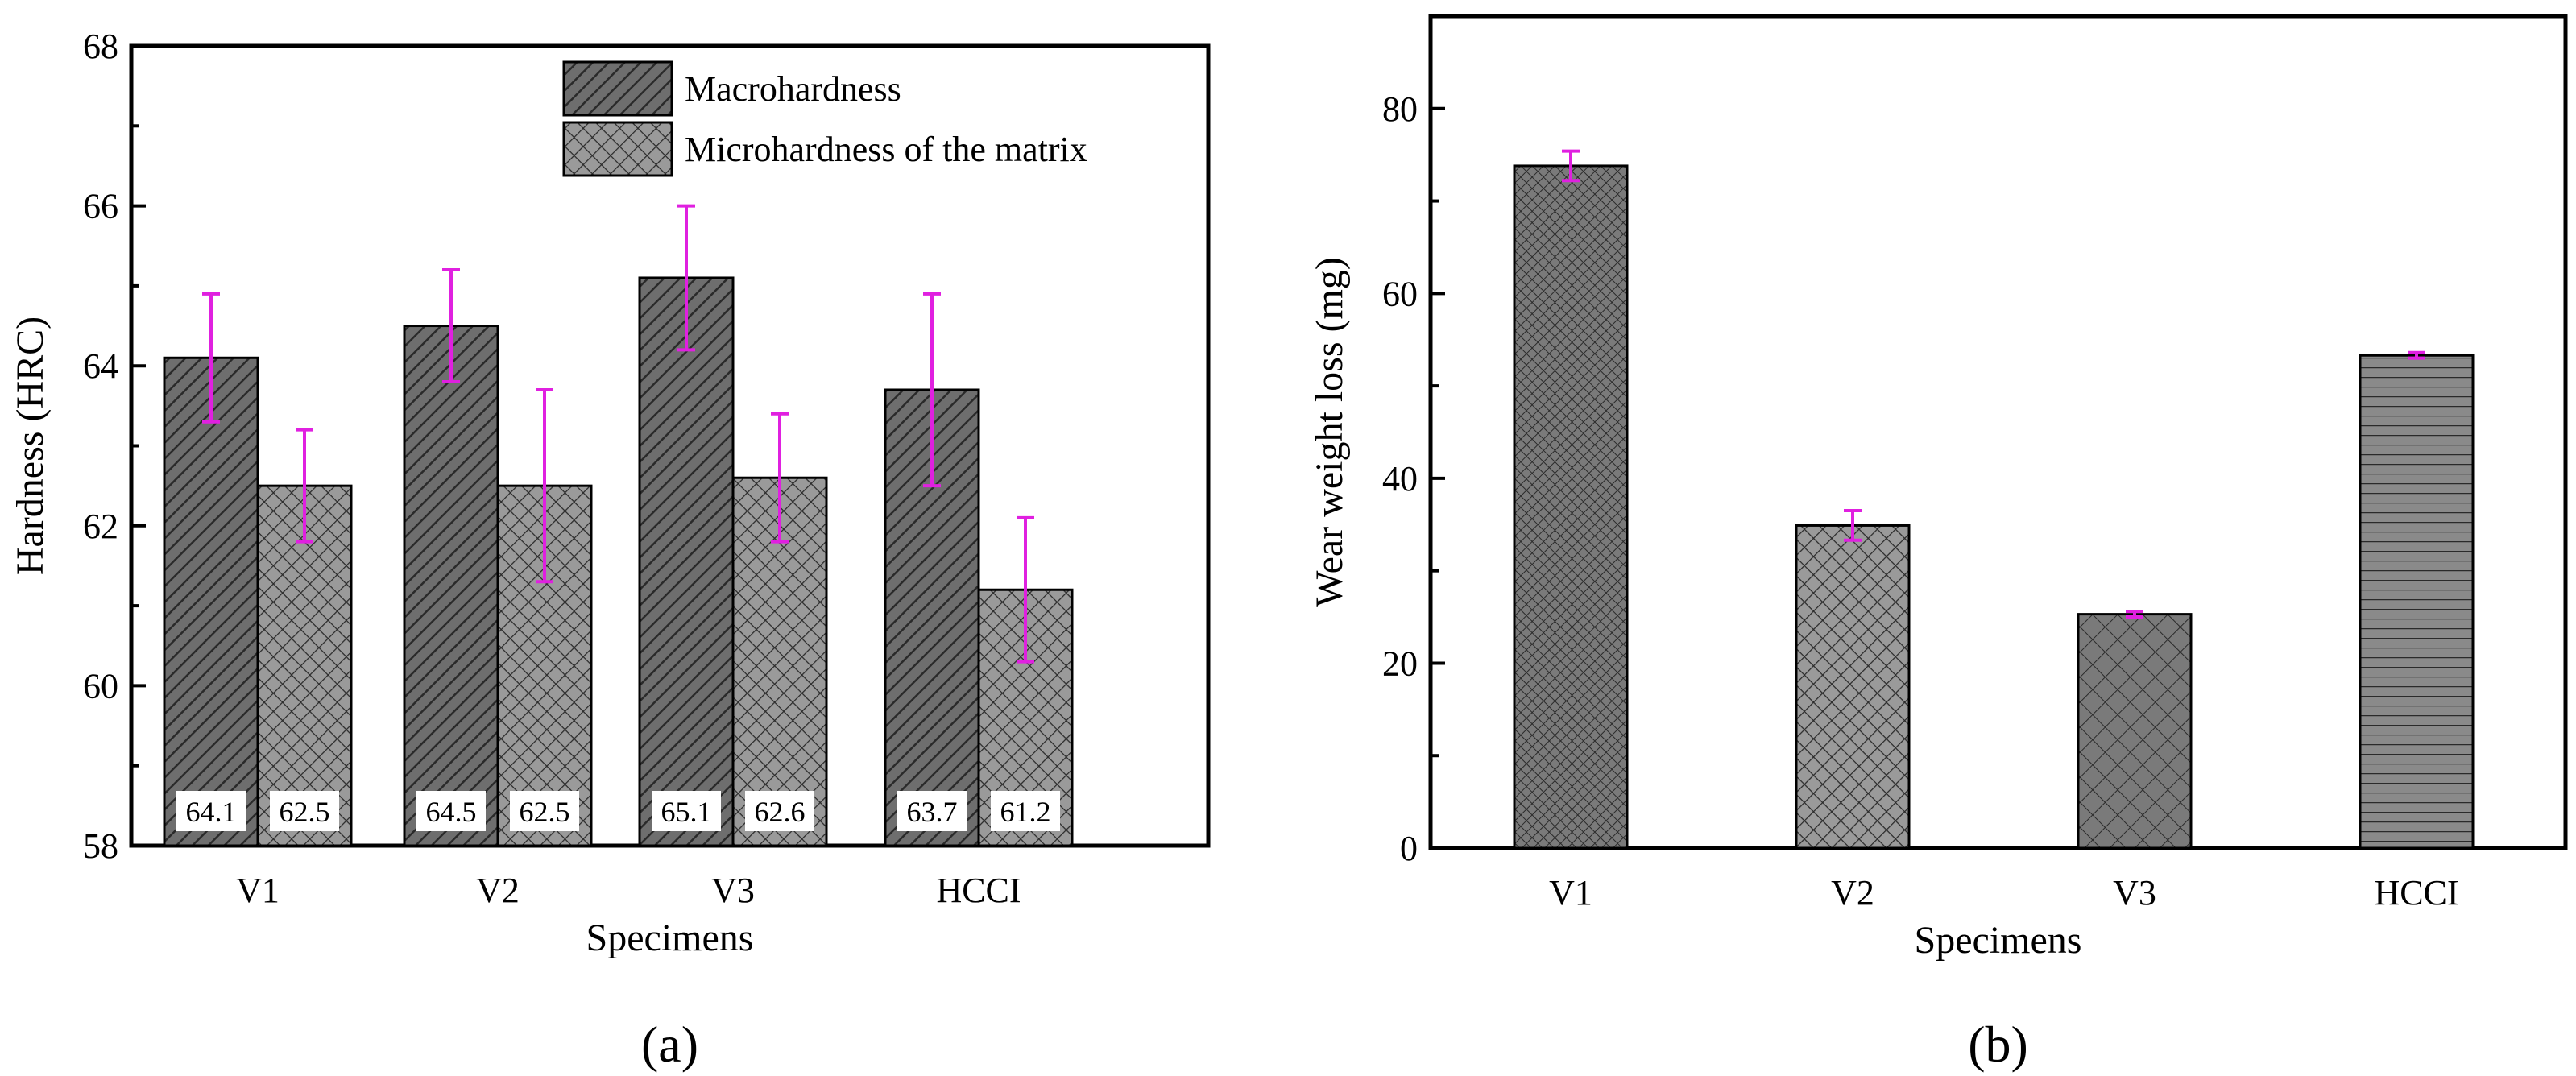  Describe the element at coordinates (100, 846) in the screenshot. I see `y-tick-label: 58` at that location.